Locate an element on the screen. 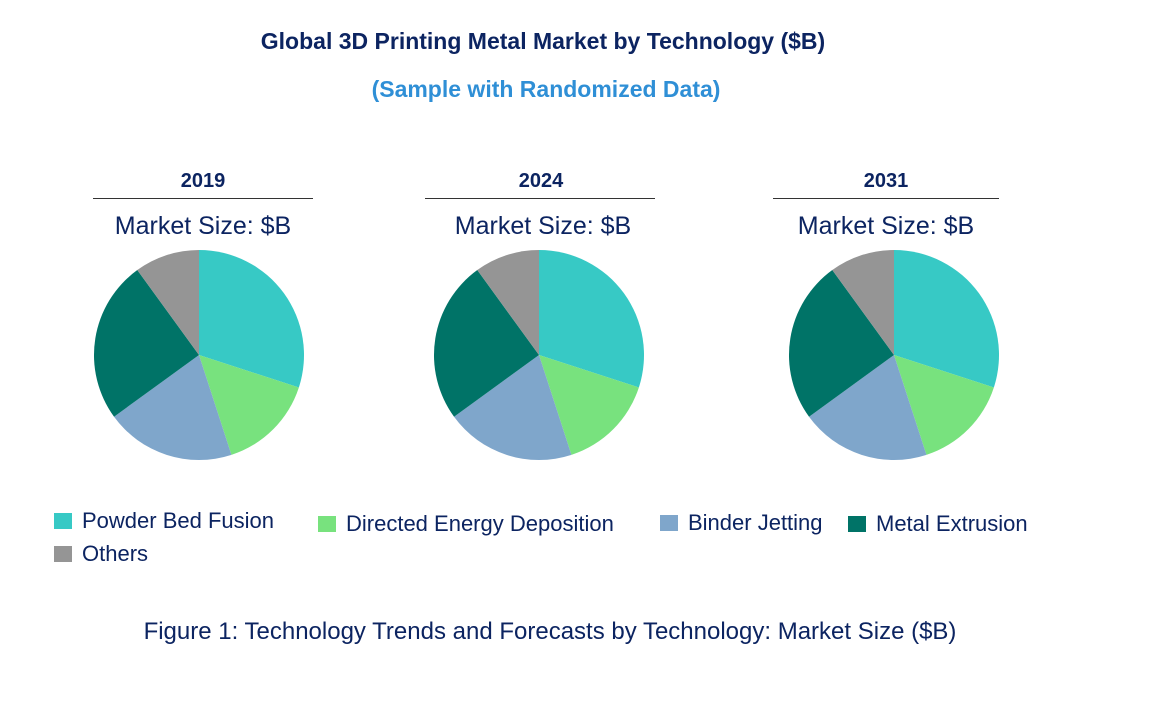 The height and width of the screenshot is (711, 1170). pie-chart-2019 is located at coordinates (199, 355).